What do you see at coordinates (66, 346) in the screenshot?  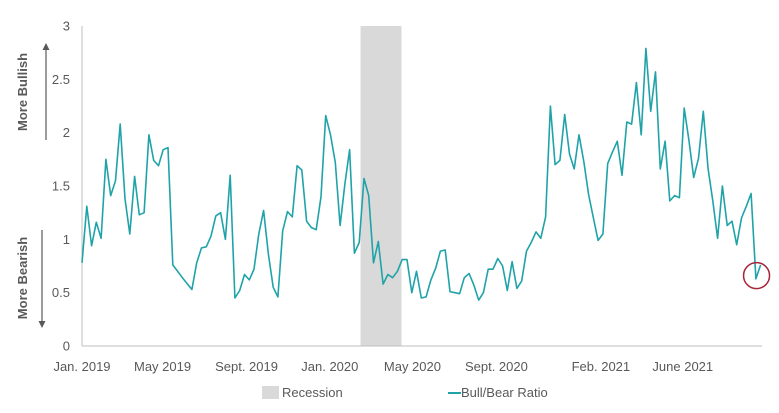 I see `y-tick-label: 0` at bounding box center [66, 346].